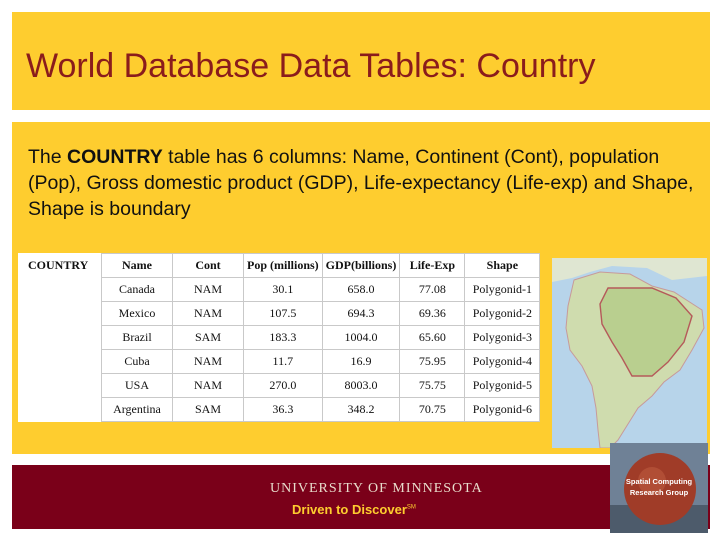 Image resolution: width=720 pixels, height=540 pixels. Describe the element at coordinates (283, 409) in the screenshot. I see `cell-pop: 36.3` at that location.